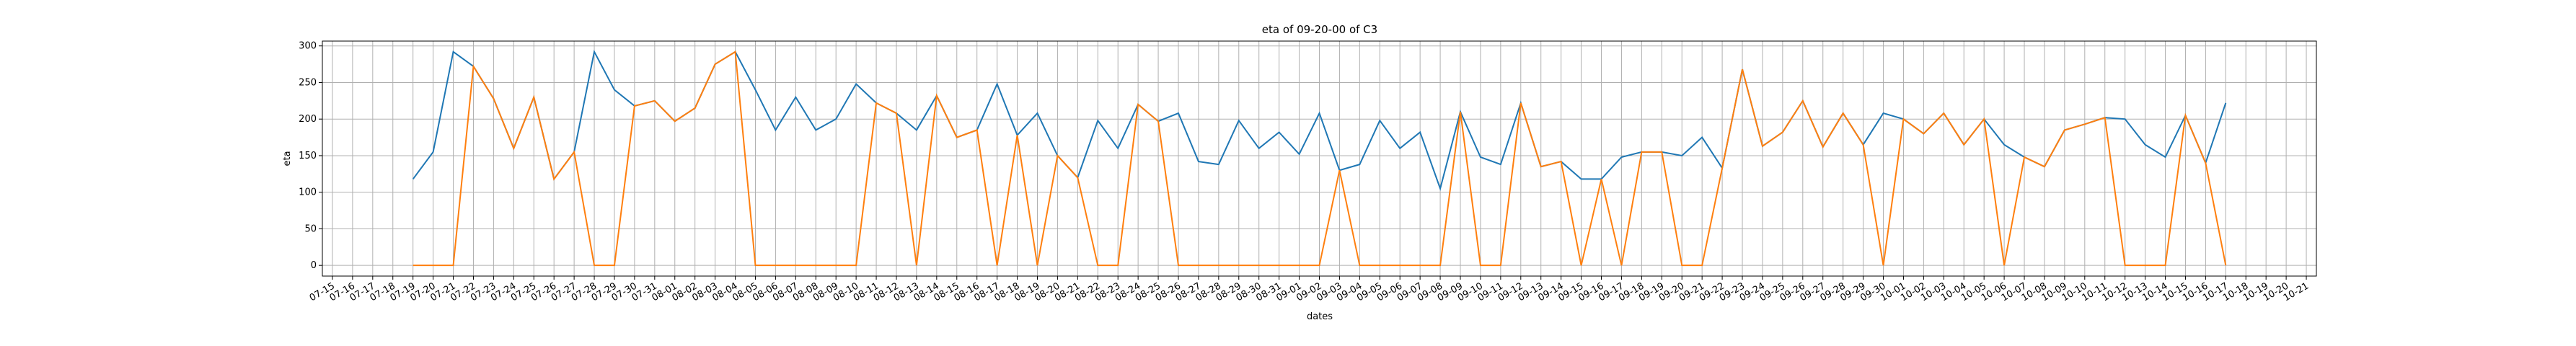 The image size is (2576, 346). Describe the element at coordinates (287, 158) in the screenshot. I see `y-axis-label: eta` at that location.